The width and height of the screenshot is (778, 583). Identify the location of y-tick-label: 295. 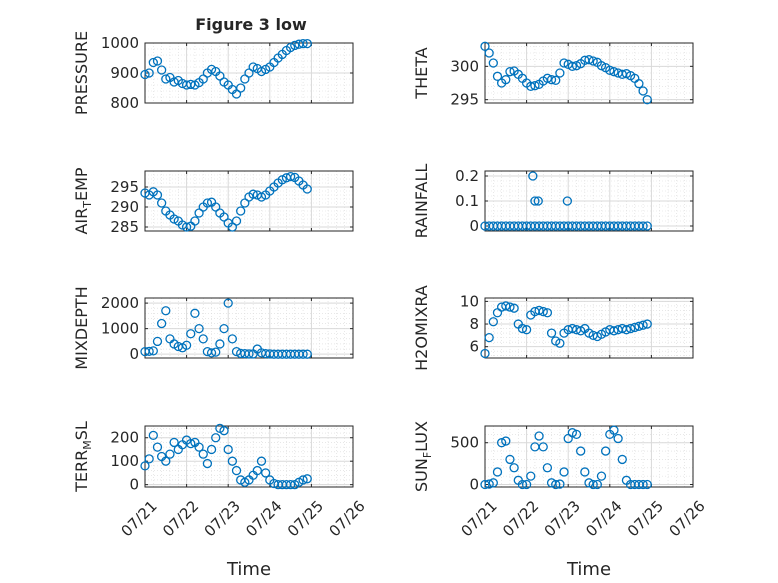
(124, 187).